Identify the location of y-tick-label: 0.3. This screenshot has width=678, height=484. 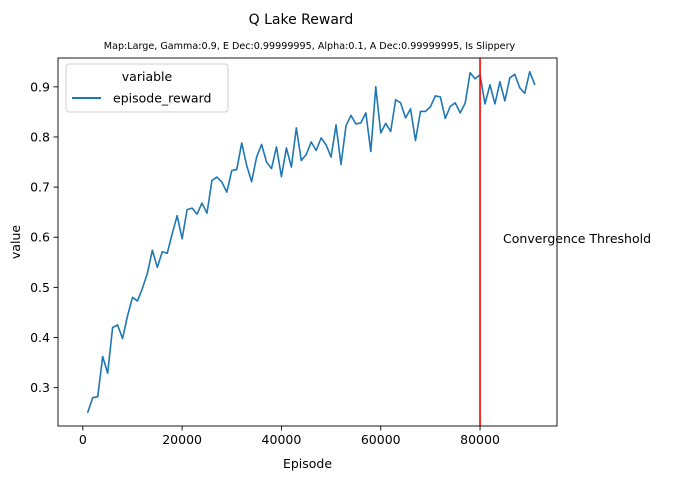
(40, 387).